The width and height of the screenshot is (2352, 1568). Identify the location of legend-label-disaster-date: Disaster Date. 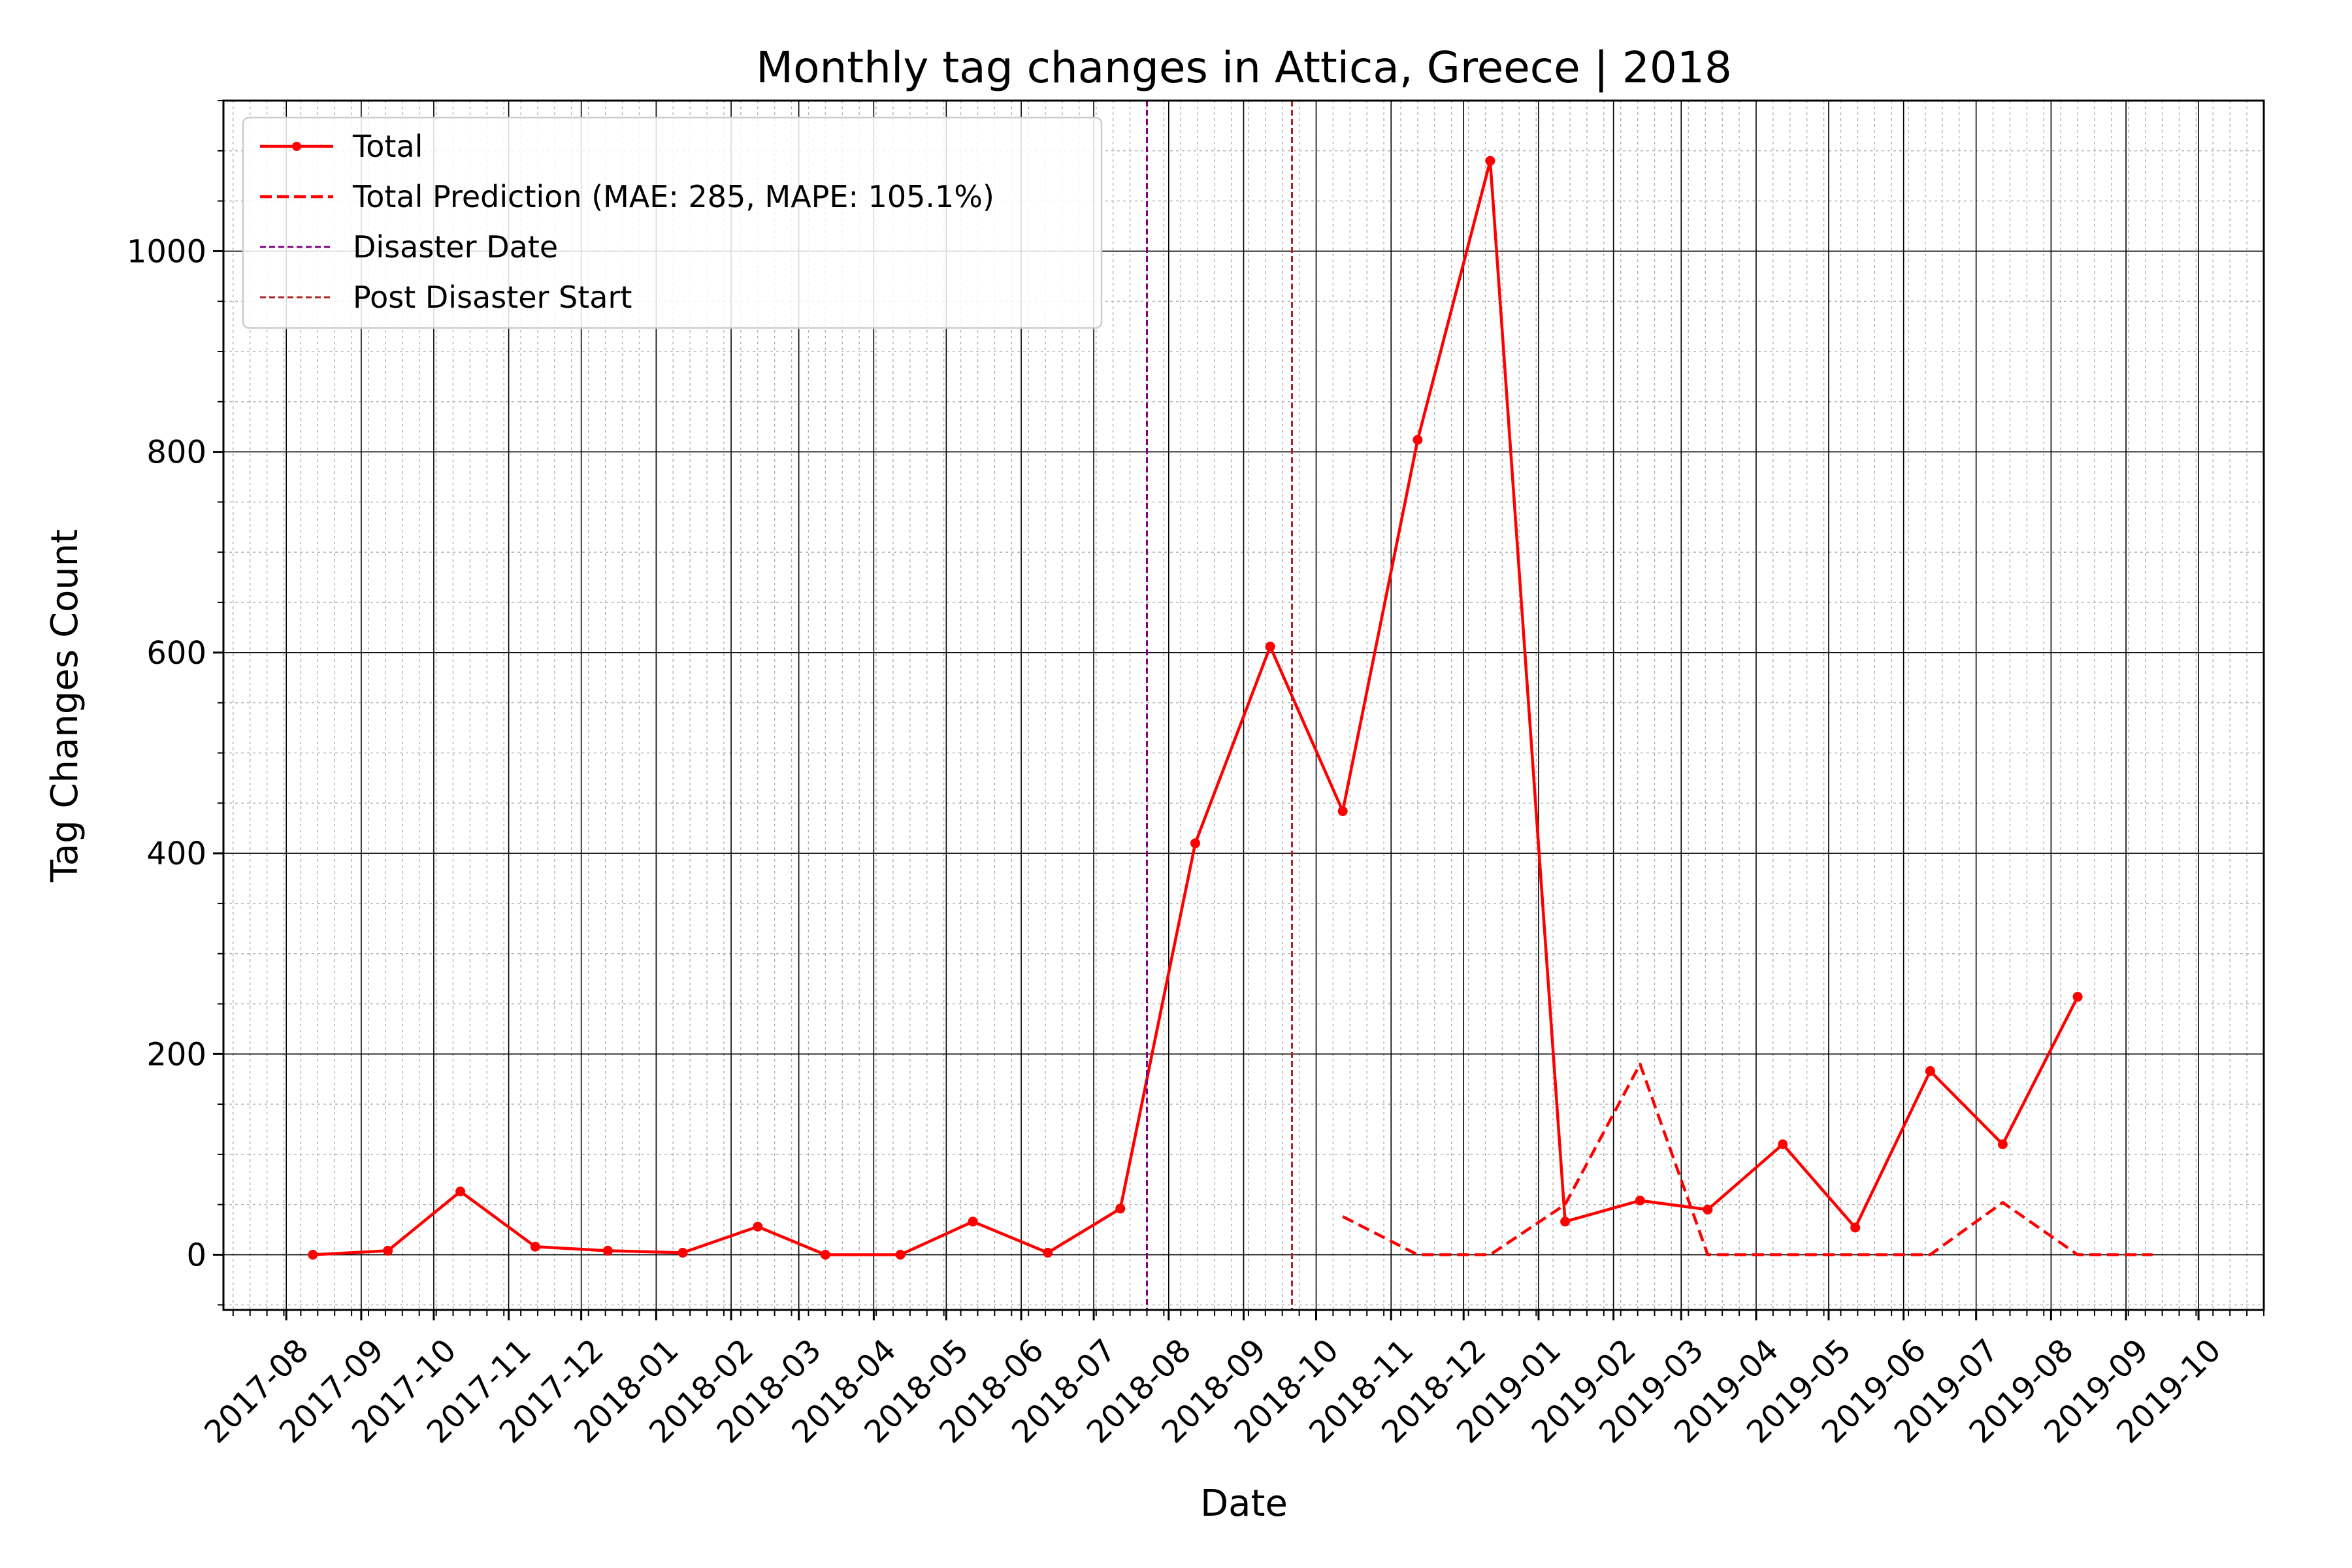
(455, 247).